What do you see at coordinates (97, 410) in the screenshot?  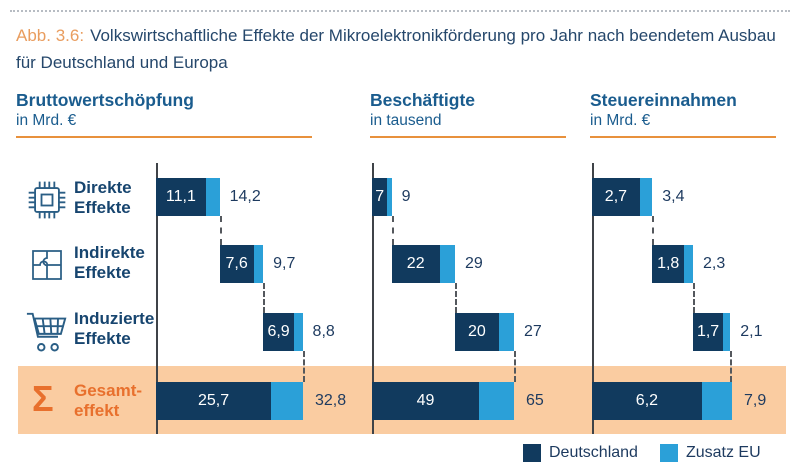 I see `gesamt-label-line2: effekt` at bounding box center [97, 410].